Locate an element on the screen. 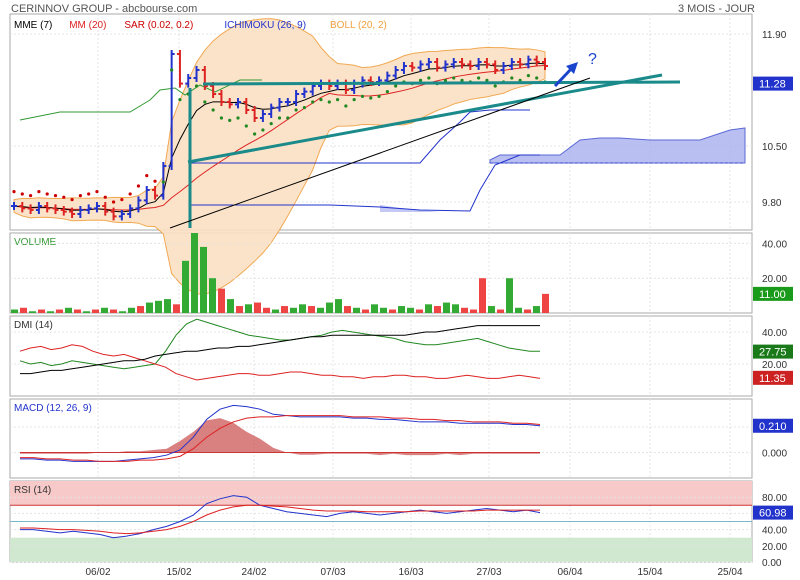  period-label: 3 MOIS - JOUR is located at coordinates (716, 9).